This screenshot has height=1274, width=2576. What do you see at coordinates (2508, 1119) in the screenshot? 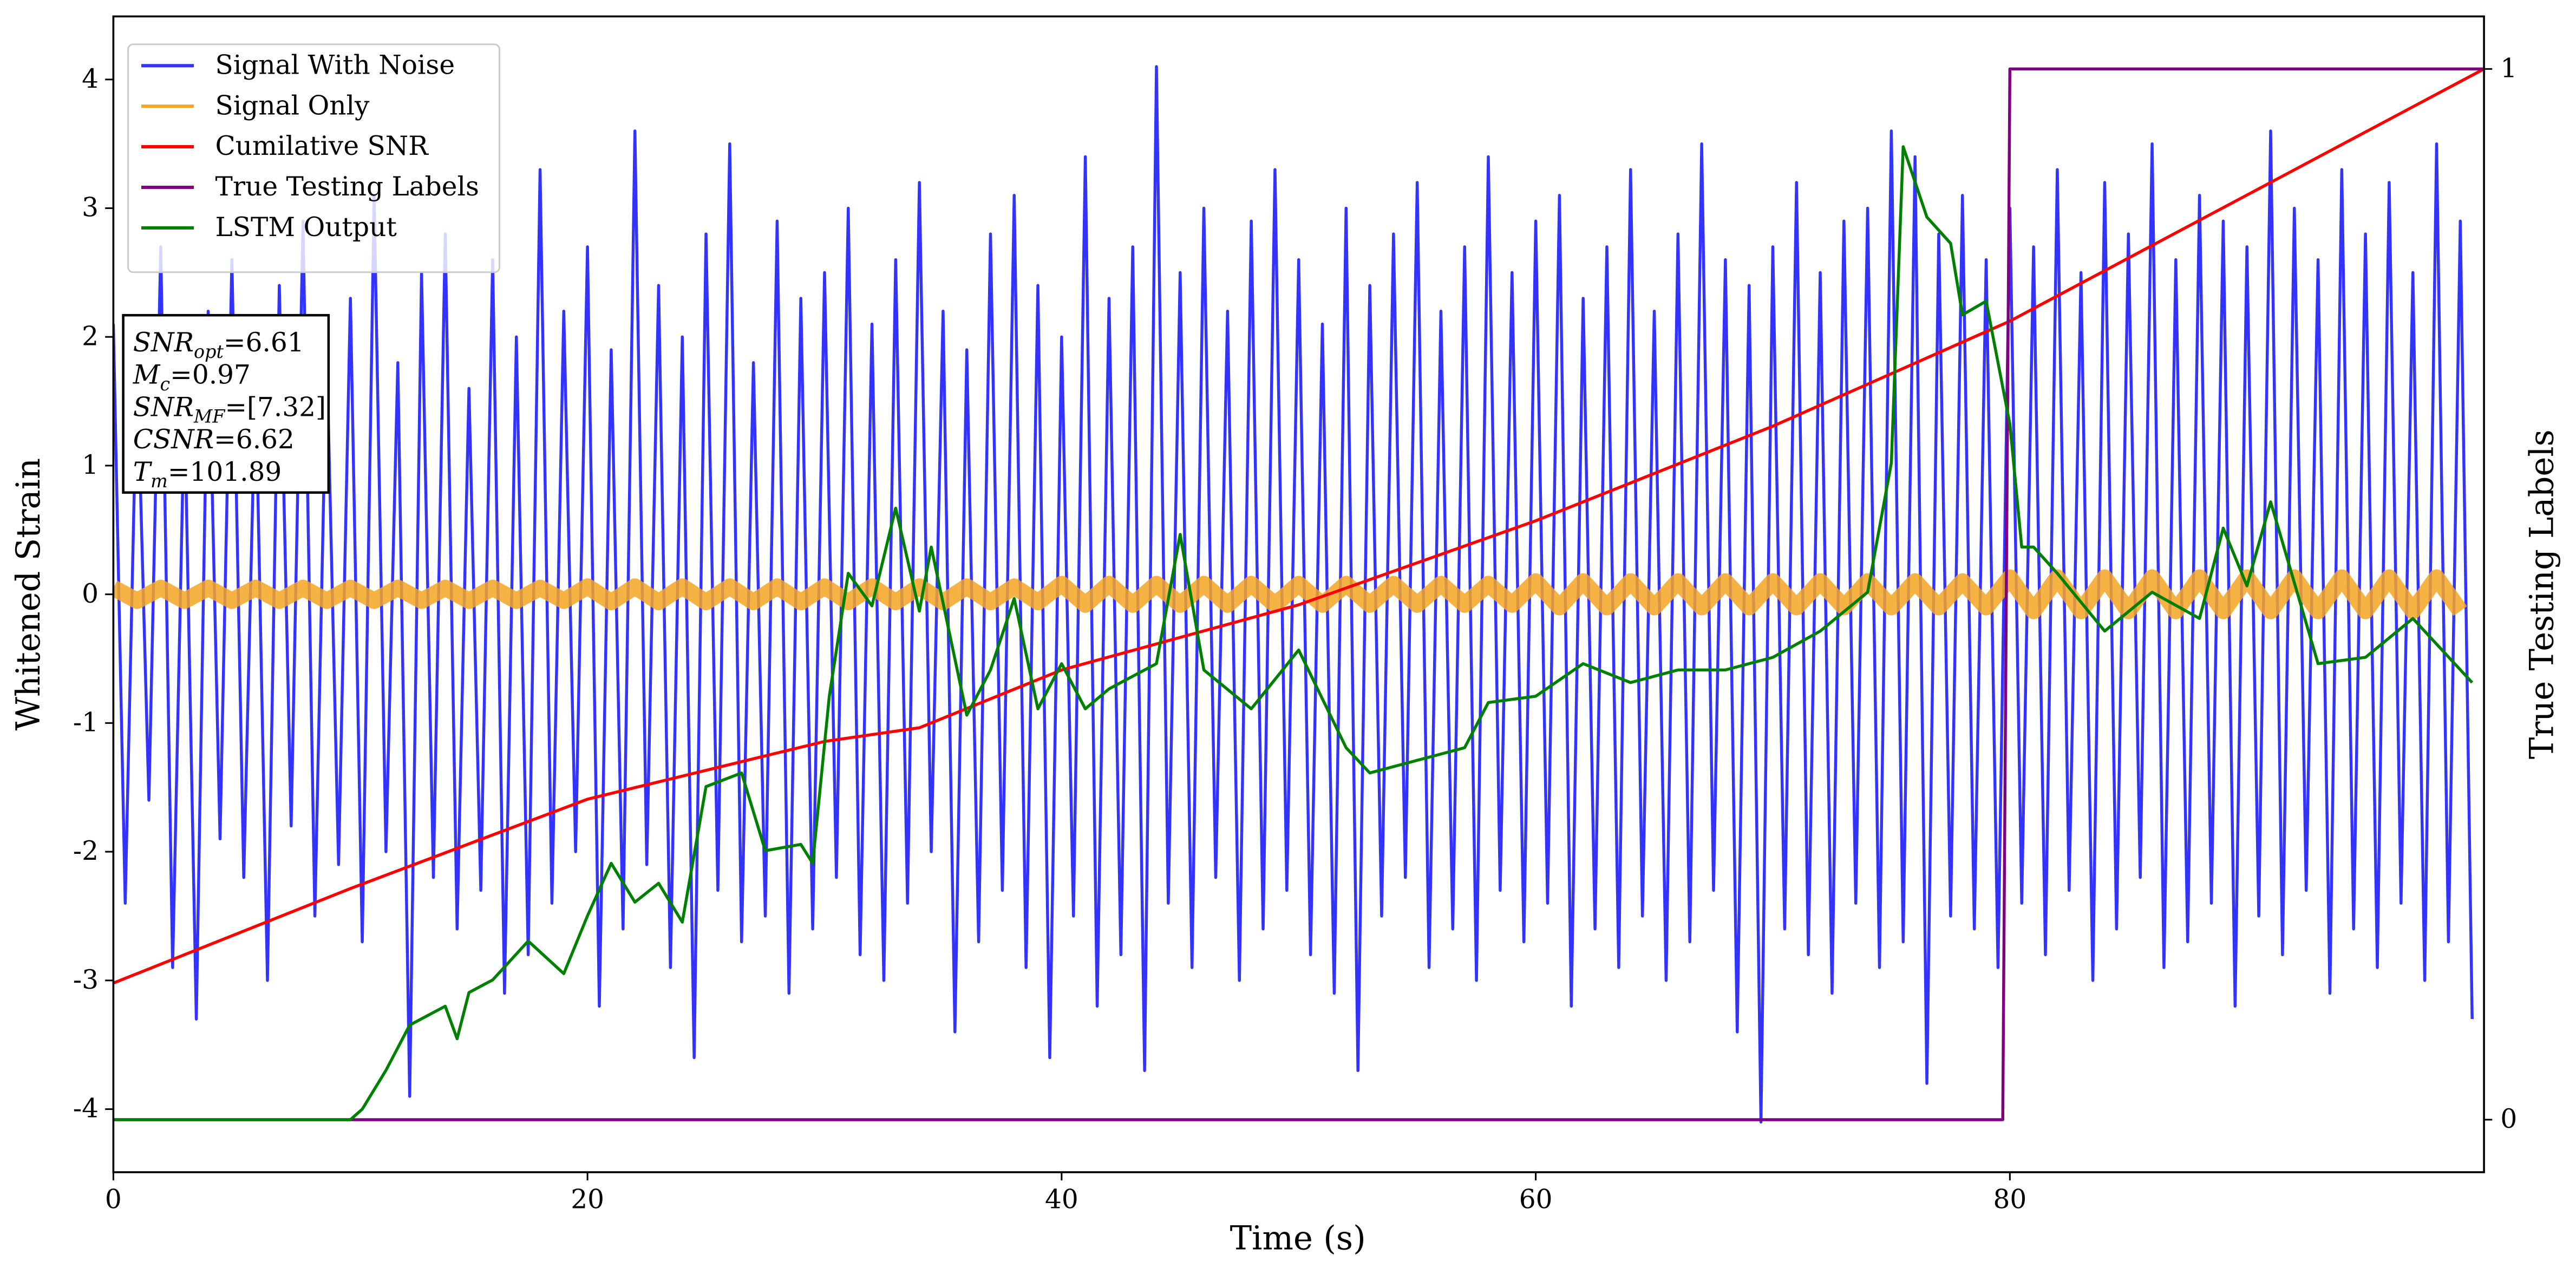
I see `y2-tick-label: 0` at bounding box center [2508, 1119].